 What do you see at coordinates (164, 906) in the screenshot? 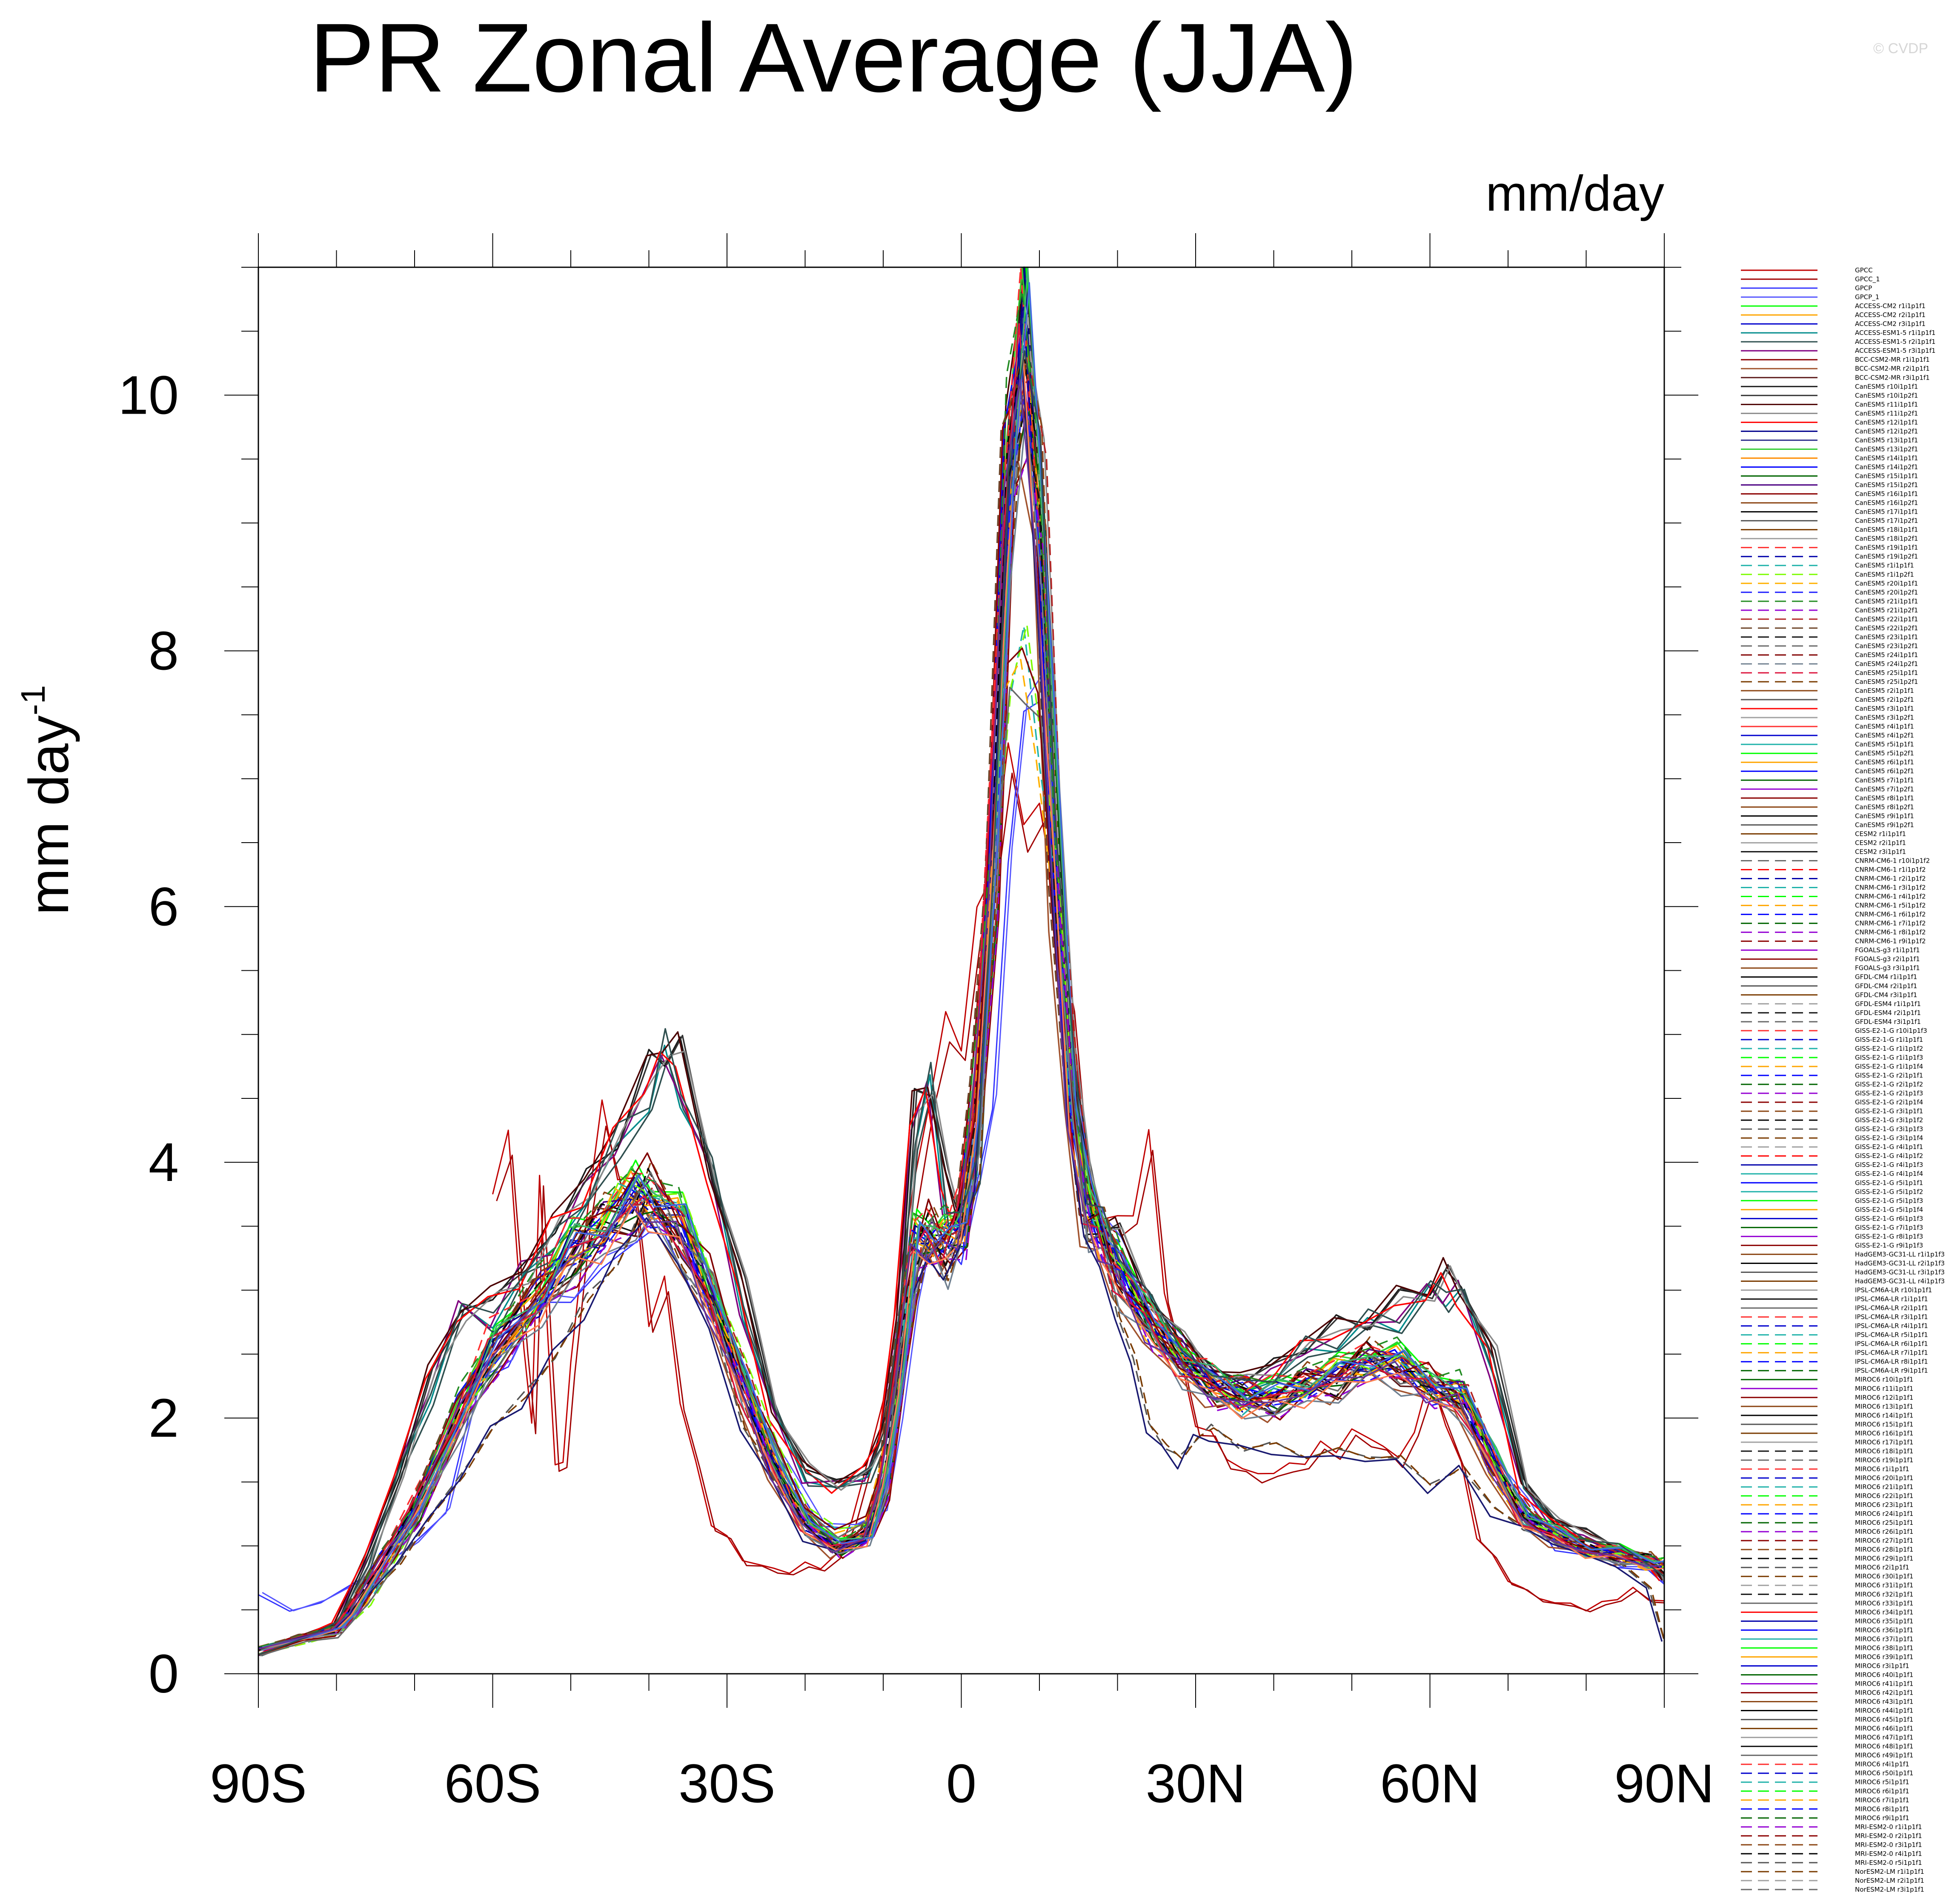
I see `y-tick-label: 6` at bounding box center [164, 906].